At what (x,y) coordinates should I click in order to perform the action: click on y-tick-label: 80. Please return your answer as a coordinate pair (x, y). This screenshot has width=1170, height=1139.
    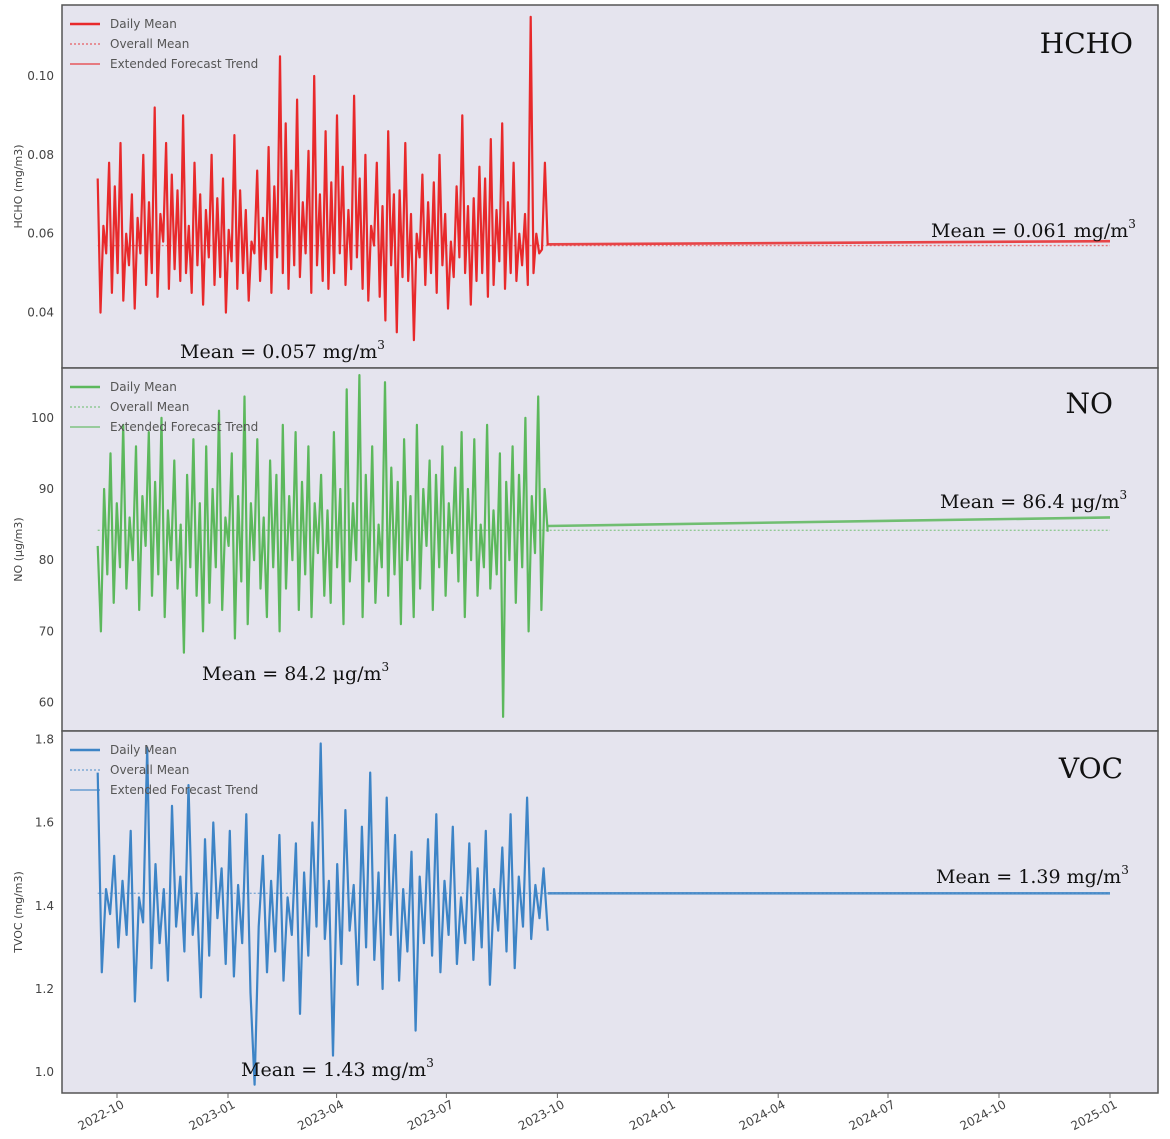
    Looking at the image, I should click on (46, 560).